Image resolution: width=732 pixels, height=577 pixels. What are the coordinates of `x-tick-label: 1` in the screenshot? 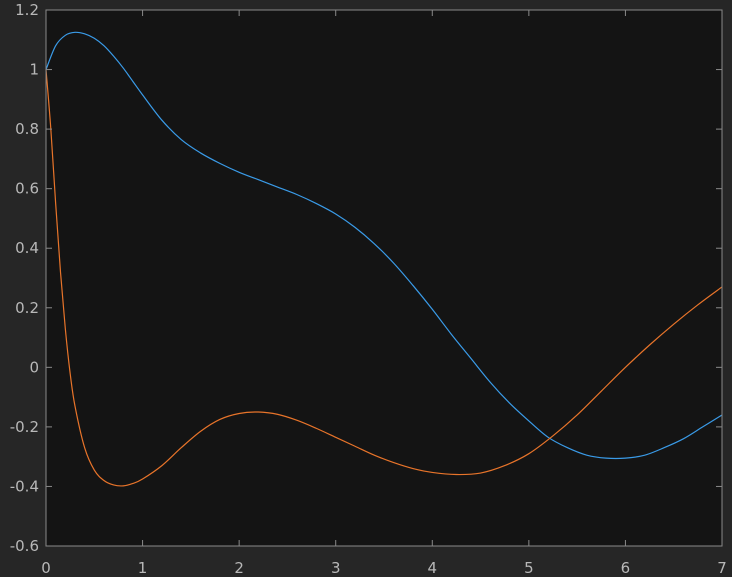 It's located at (143, 568).